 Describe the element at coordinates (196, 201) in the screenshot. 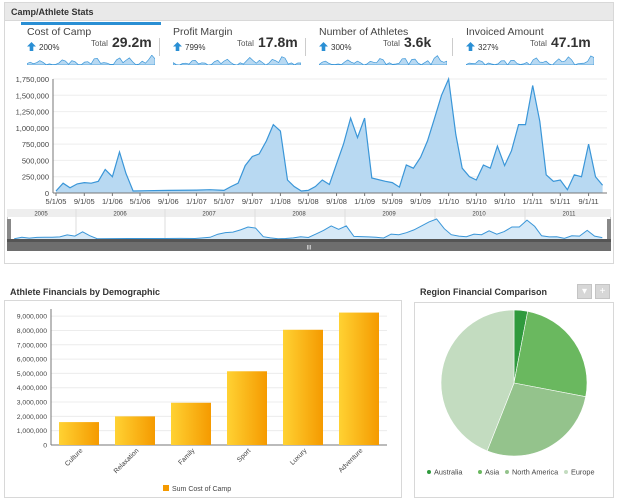

I see `x-tick-label: 1/1/07` at that location.